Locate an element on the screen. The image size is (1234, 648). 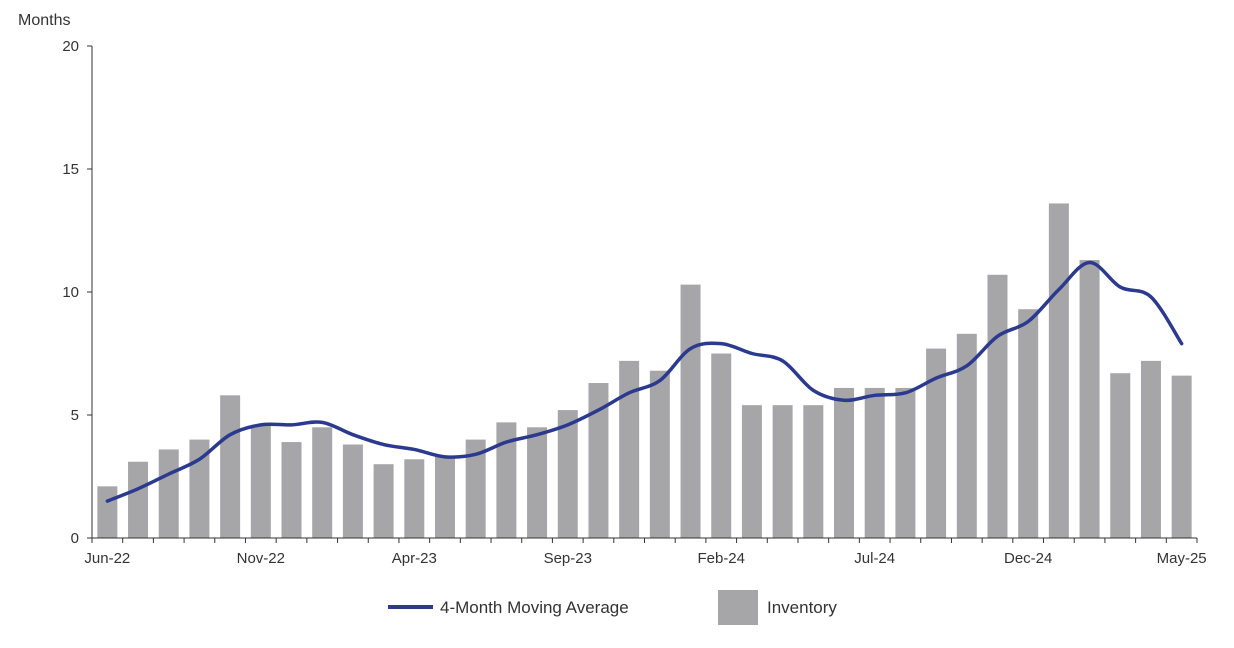
y-tick-label: 20 is located at coordinates (70, 46).